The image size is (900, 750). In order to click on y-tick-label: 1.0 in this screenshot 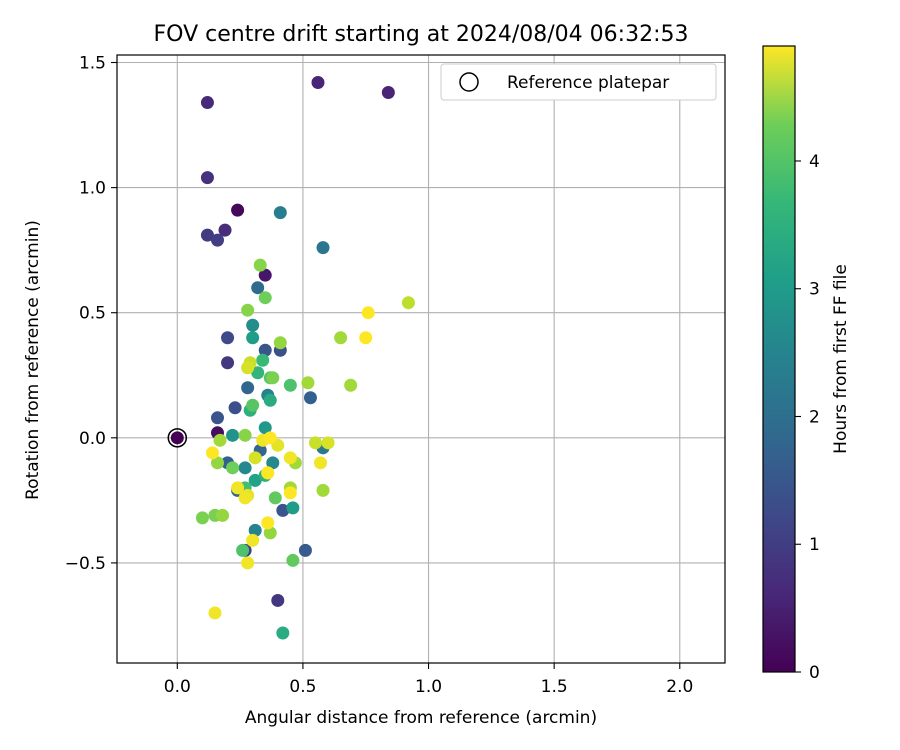, I will do `click(92, 189)`.